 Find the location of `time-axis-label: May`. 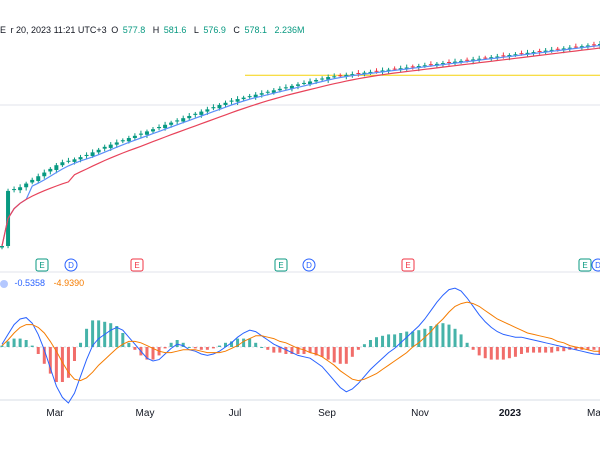

time-axis-label: May is located at coordinates (145, 413).